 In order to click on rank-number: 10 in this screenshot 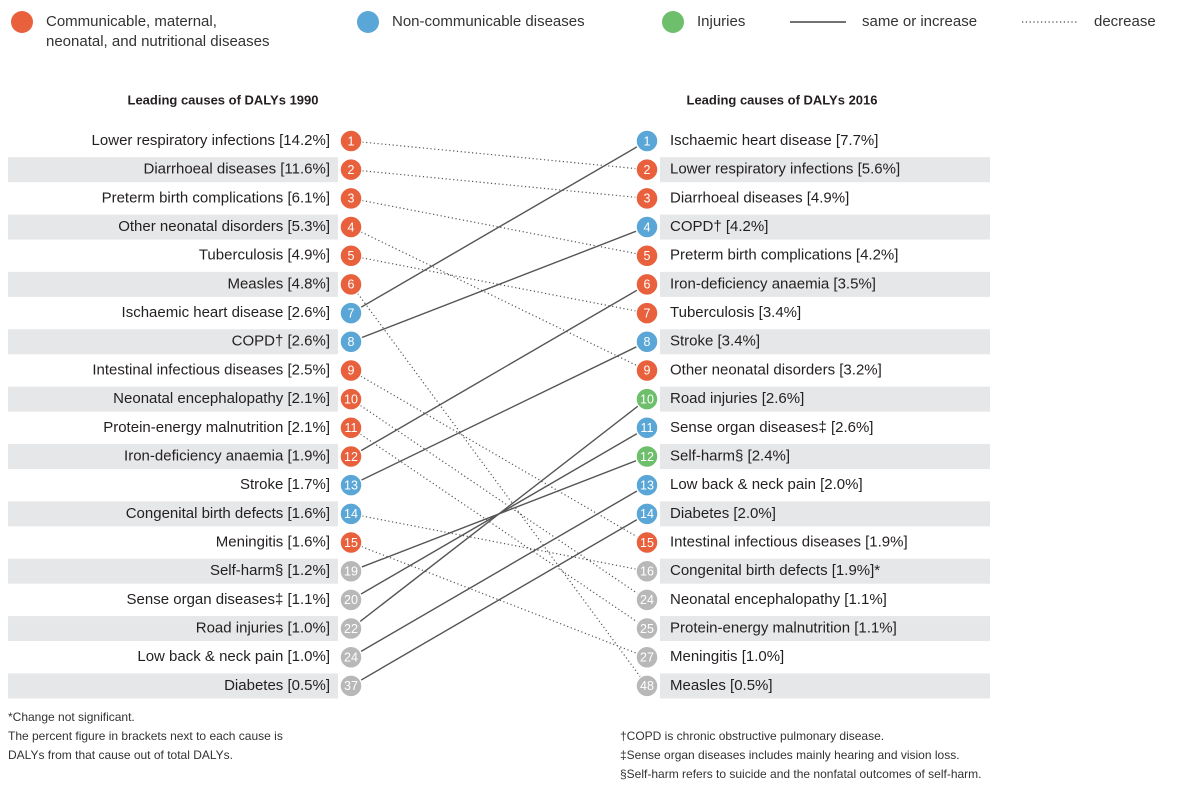, I will do `click(351, 399)`.